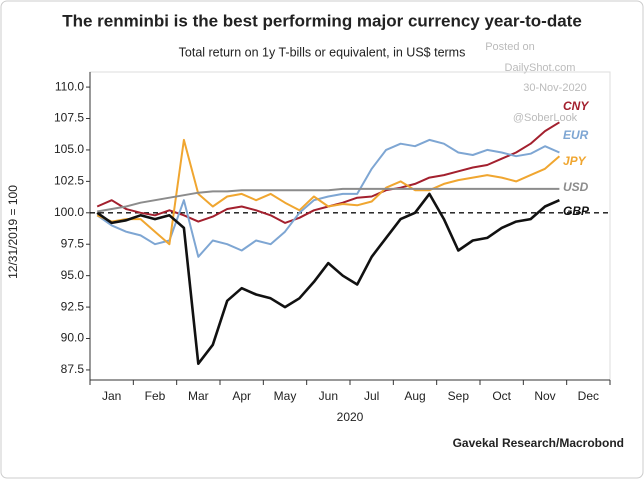 This screenshot has height=484, width=644. Describe the element at coordinates (540, 68) in the screenshot. I see `watermark: DailyShot.com` at that location.